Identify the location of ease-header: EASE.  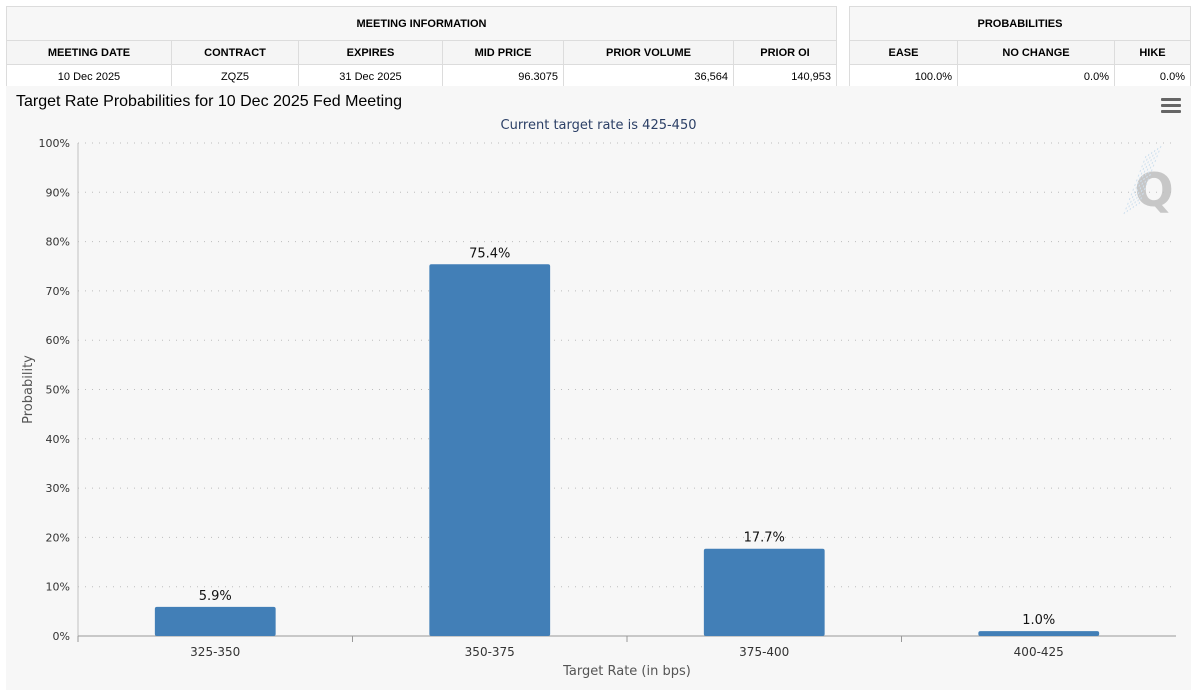
(903, 52).